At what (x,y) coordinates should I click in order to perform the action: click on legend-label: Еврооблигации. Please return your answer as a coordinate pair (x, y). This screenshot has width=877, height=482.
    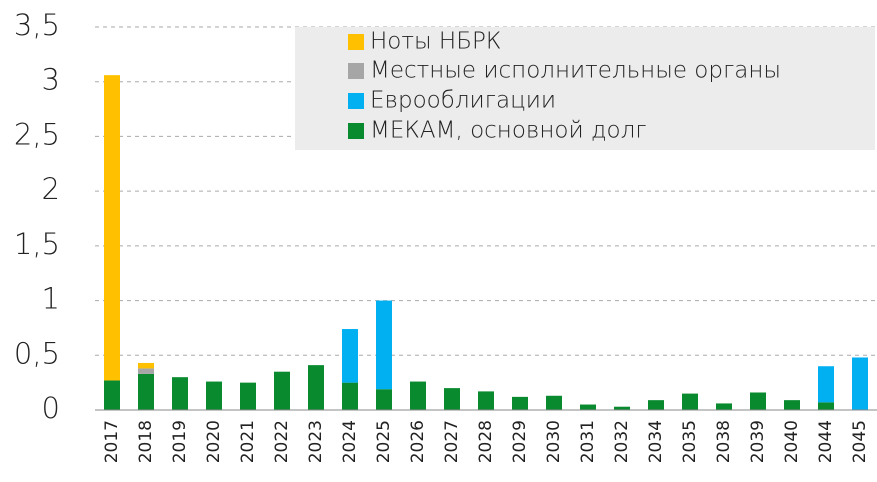
    Looking at the image, I should click on (463, 101).